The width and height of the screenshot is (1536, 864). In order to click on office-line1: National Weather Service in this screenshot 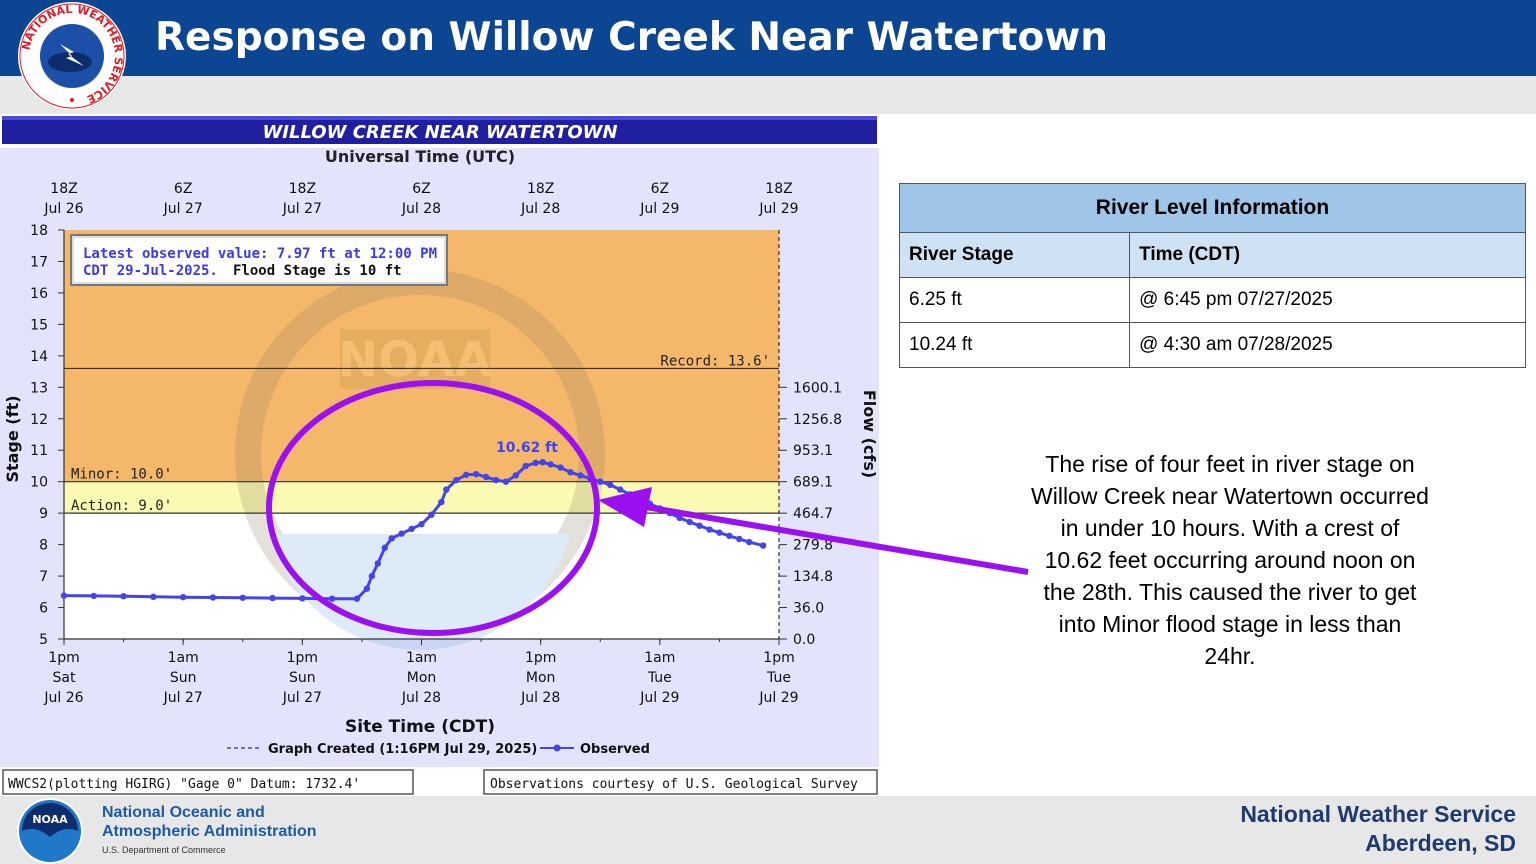, I will do `click(1378, 814)`.